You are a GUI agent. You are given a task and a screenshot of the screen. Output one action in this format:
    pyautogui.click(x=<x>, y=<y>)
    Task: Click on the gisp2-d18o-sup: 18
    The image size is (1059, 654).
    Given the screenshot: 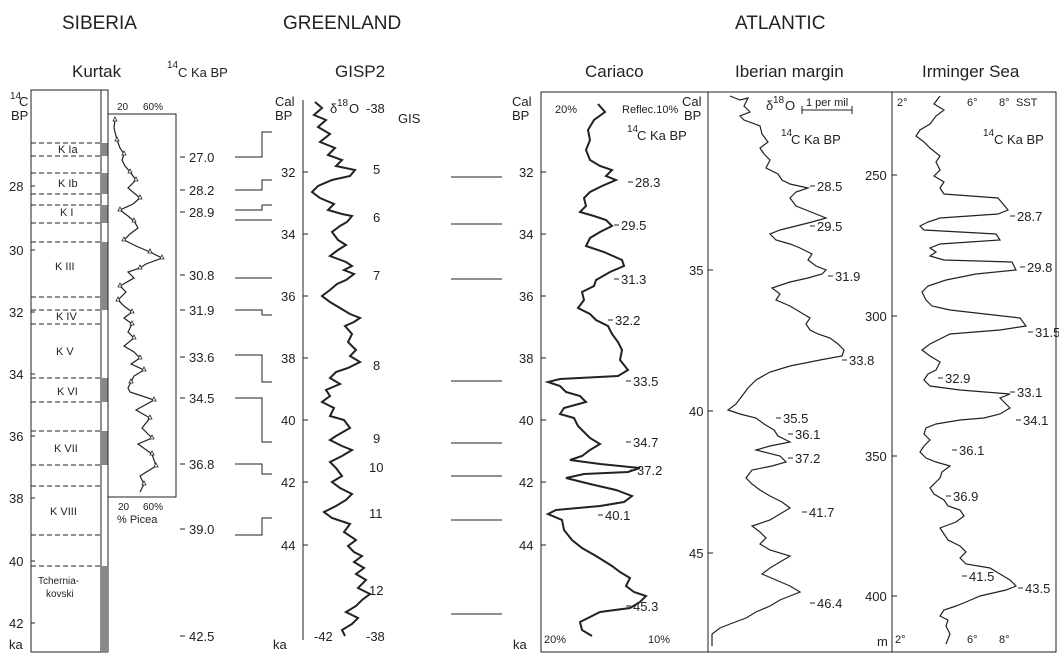 What is the action you would take?
    pyautogui.click(x=343, y=103)
    